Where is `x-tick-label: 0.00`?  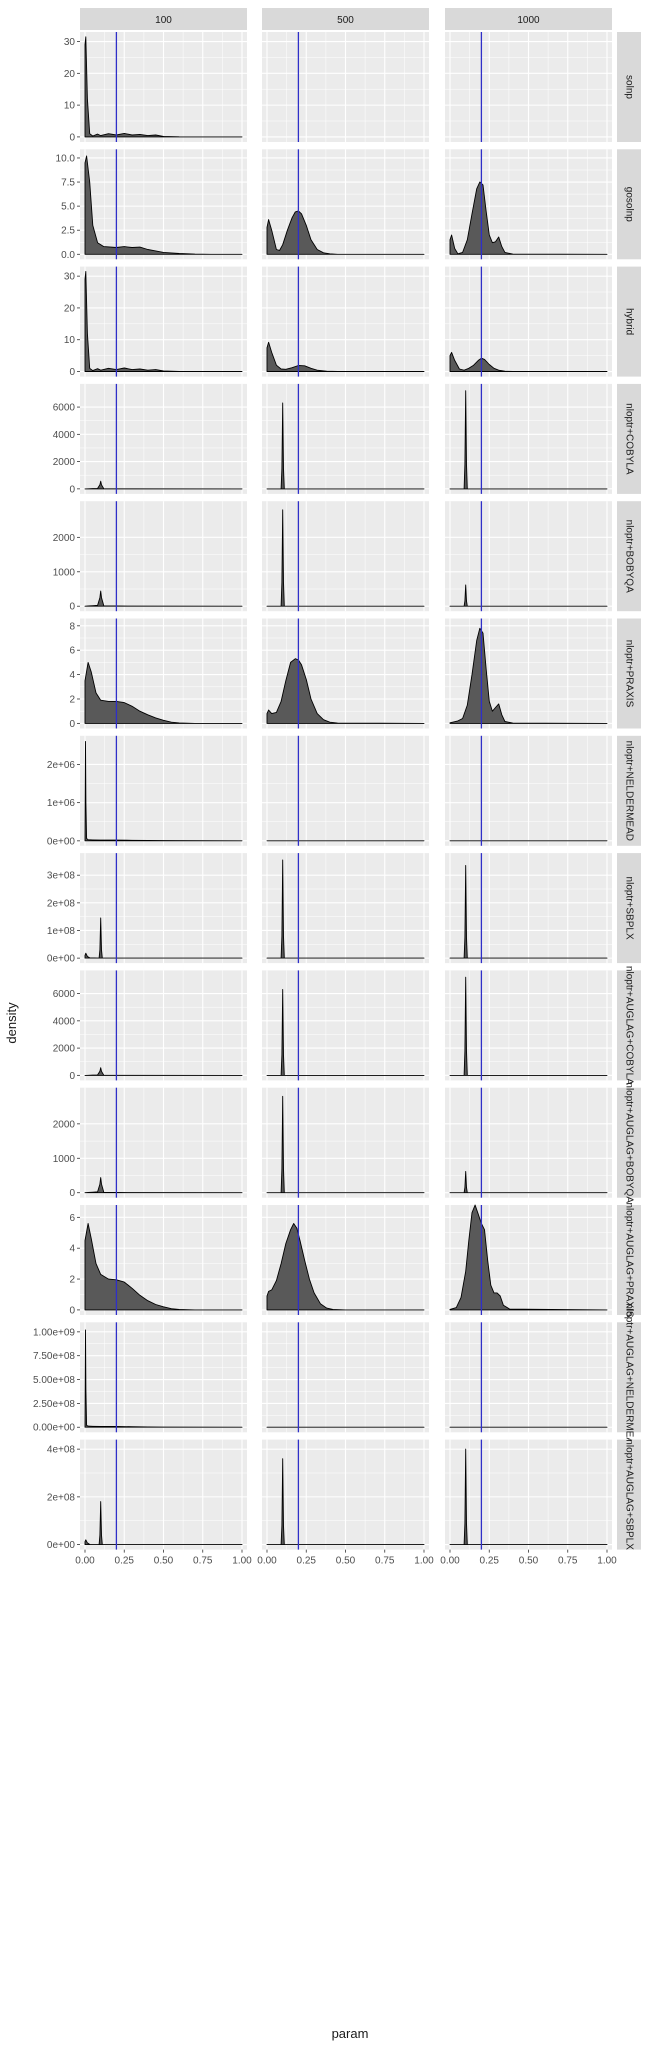 x-tick-label: 0.00 is located at coordinates (450, 1561).